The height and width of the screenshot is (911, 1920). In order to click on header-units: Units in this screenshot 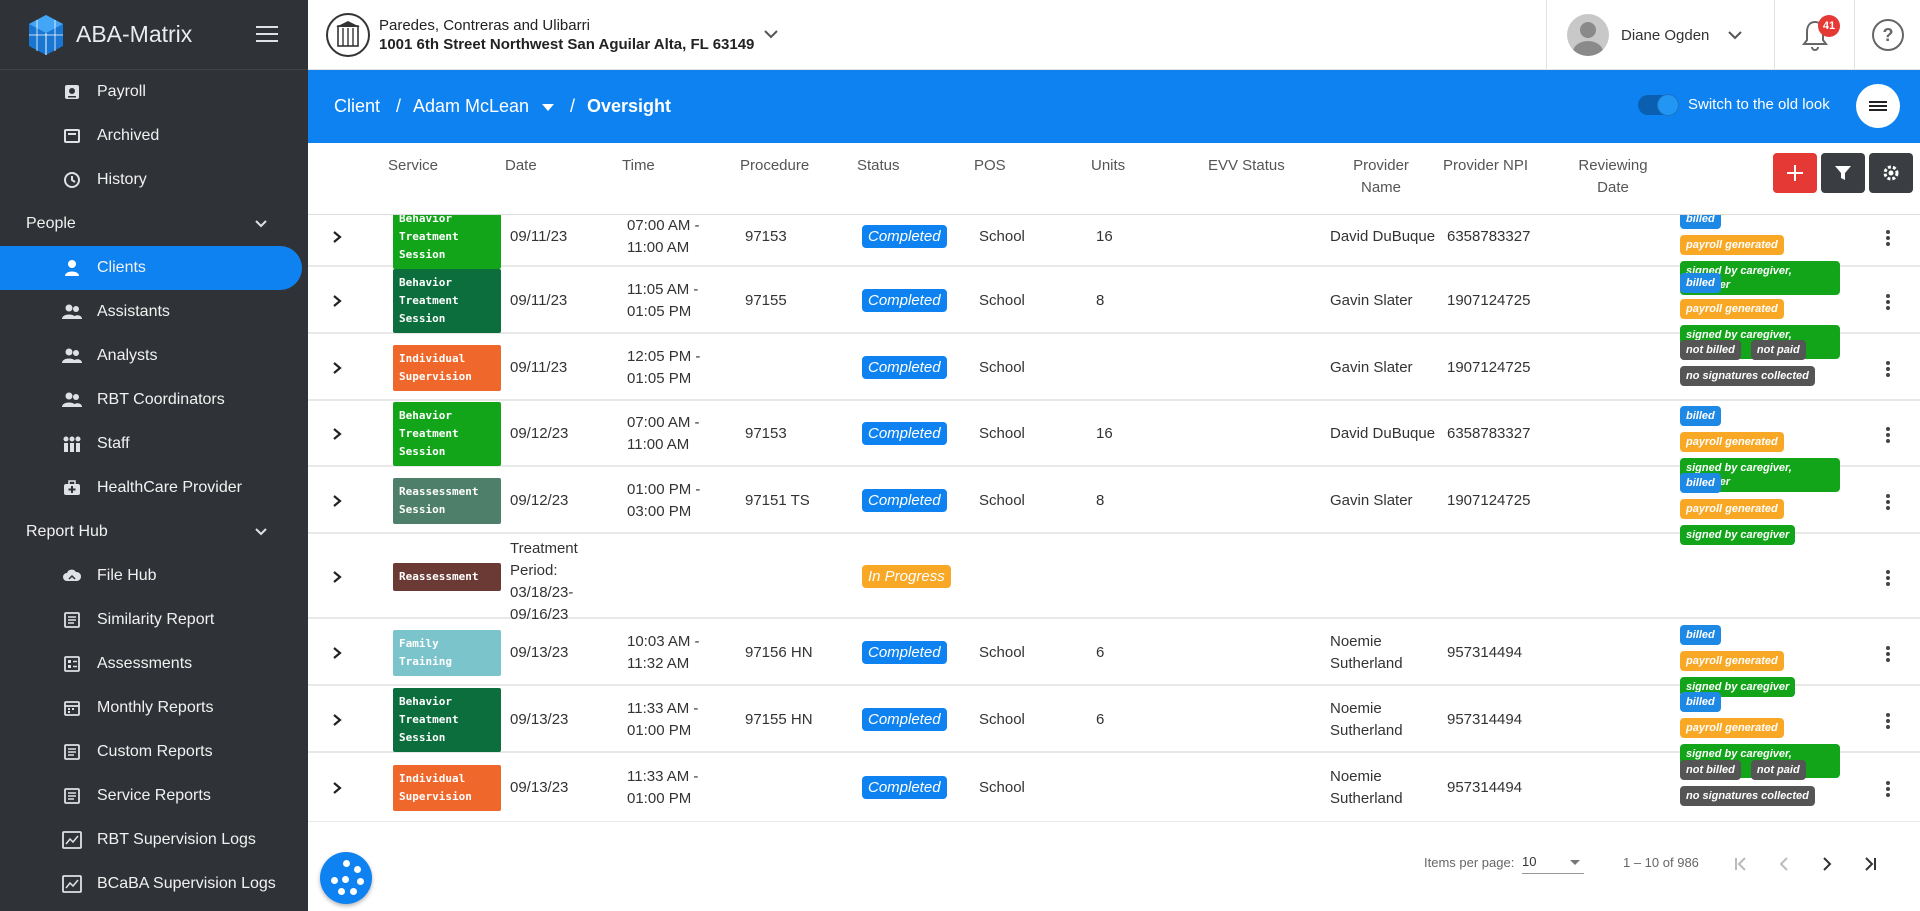, I will do `click(1108, 165)`.